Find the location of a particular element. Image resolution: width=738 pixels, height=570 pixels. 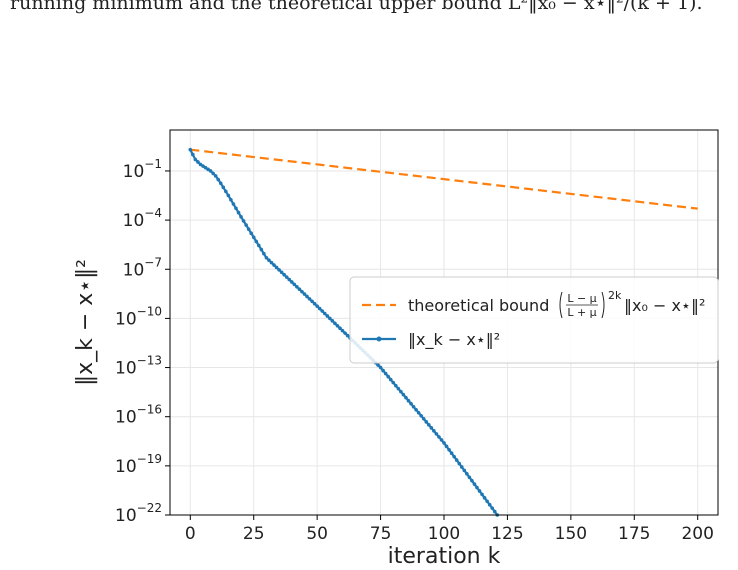

legend-frac-den: L + μ is located at coordinates (581, 312).